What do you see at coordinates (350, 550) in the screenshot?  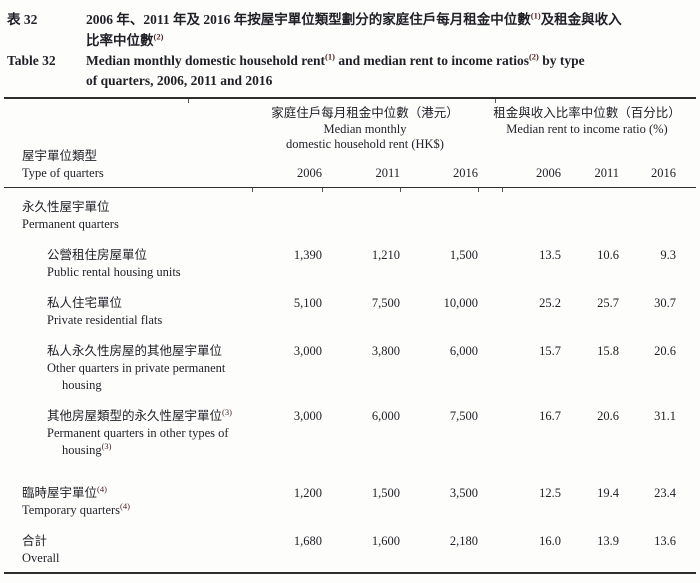 I see `table-row: 合計 Overall 1,680 1,600 2,180 16.0 13.9 13.6` at bounding box center [350, 550].